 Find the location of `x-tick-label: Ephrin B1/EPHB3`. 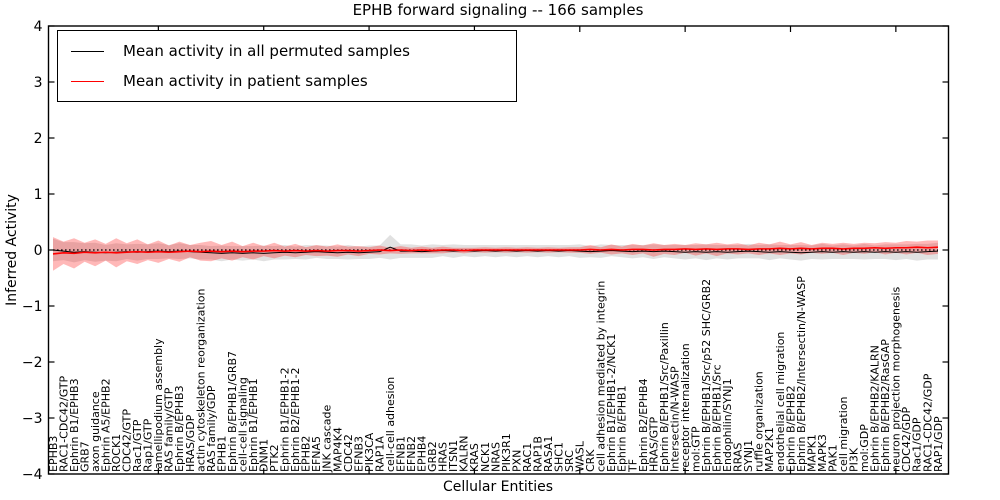

x-tick-label: Ephrin B1/EPHB3 is located at coordinates (74, 425).